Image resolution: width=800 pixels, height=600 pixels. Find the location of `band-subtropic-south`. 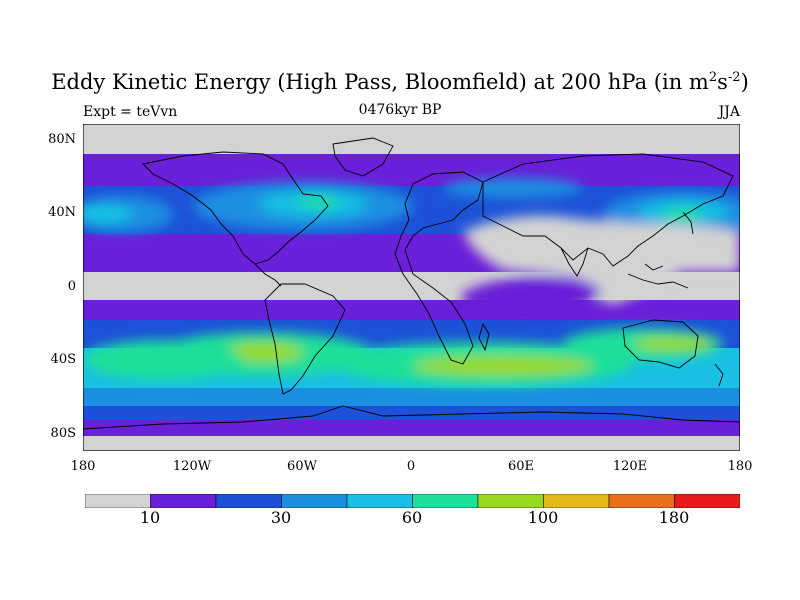

band-subtropic-south is located at coordinates (411, 310).